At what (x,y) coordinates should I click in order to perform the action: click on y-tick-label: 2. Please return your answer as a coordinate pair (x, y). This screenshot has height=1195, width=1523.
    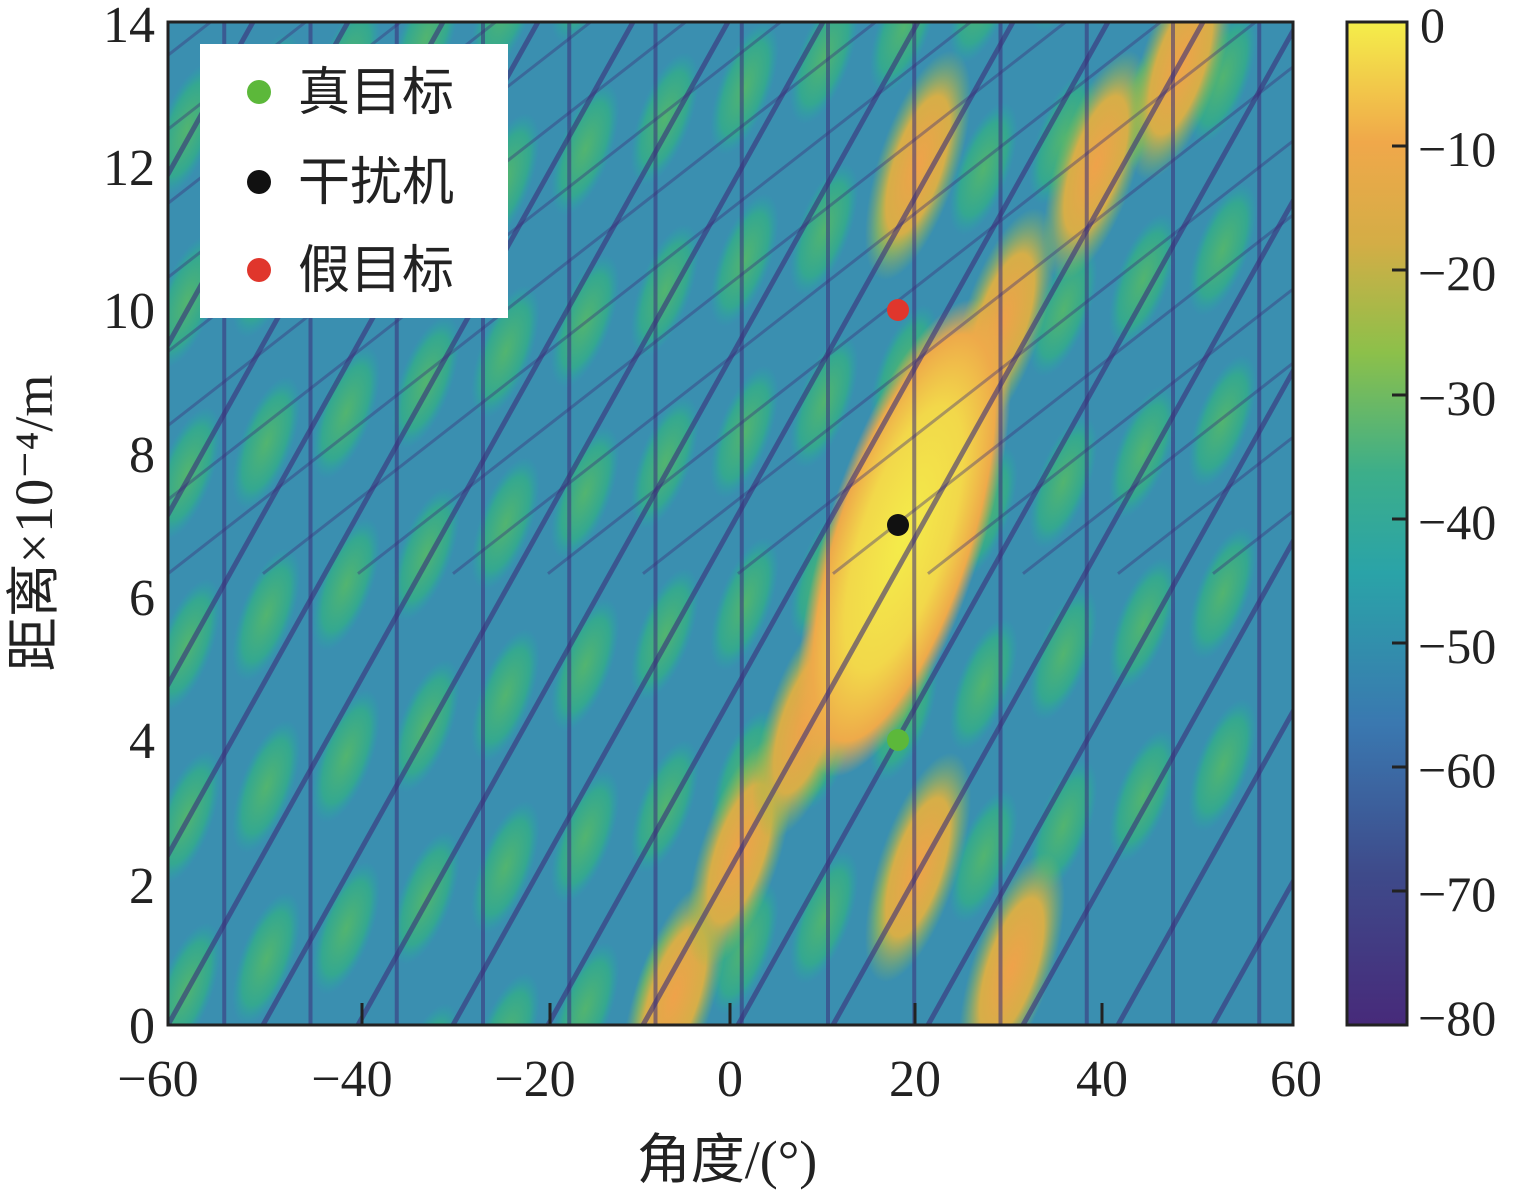
    Looking at the image, I should click on (142, 886).